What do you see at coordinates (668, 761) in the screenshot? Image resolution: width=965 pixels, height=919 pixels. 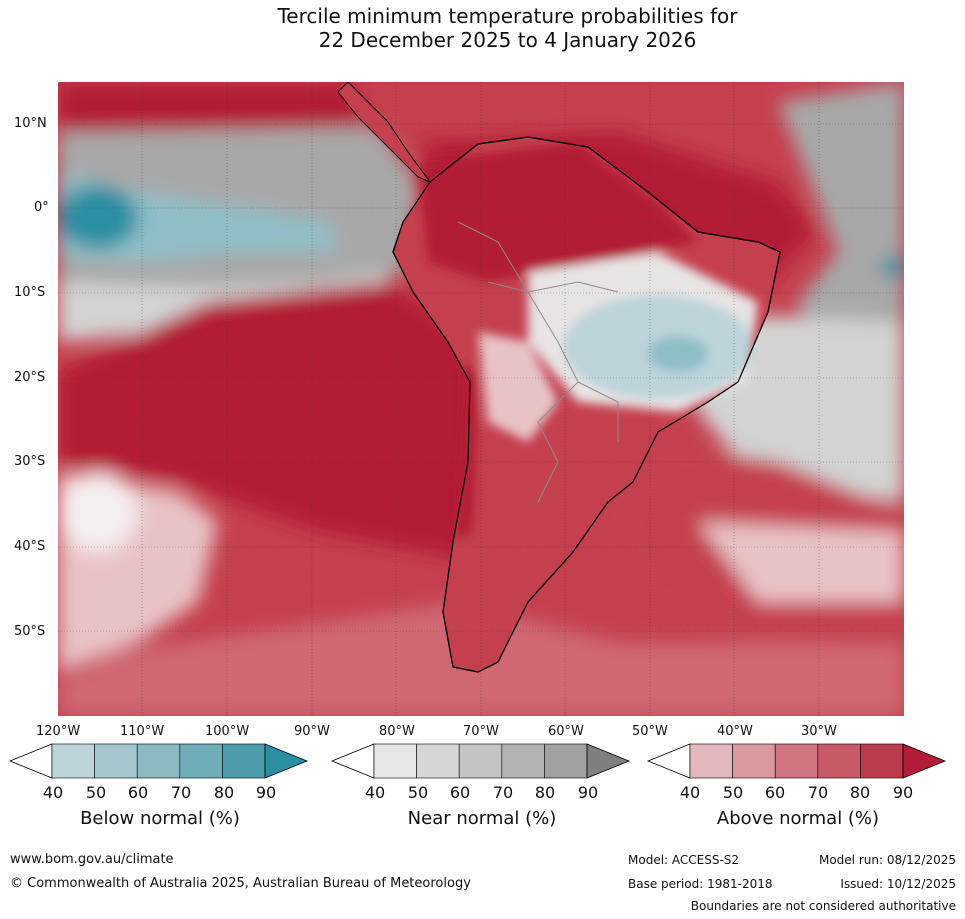 I see `above-min-extension` at bounding box center [668, 761].